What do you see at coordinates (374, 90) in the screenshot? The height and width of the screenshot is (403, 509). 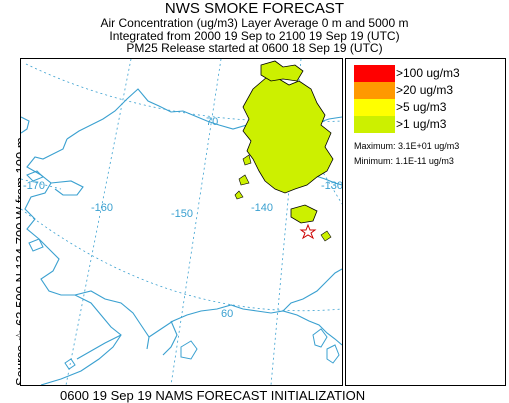 I see `legend-swatch-orange` at bounding box center [374, 90].